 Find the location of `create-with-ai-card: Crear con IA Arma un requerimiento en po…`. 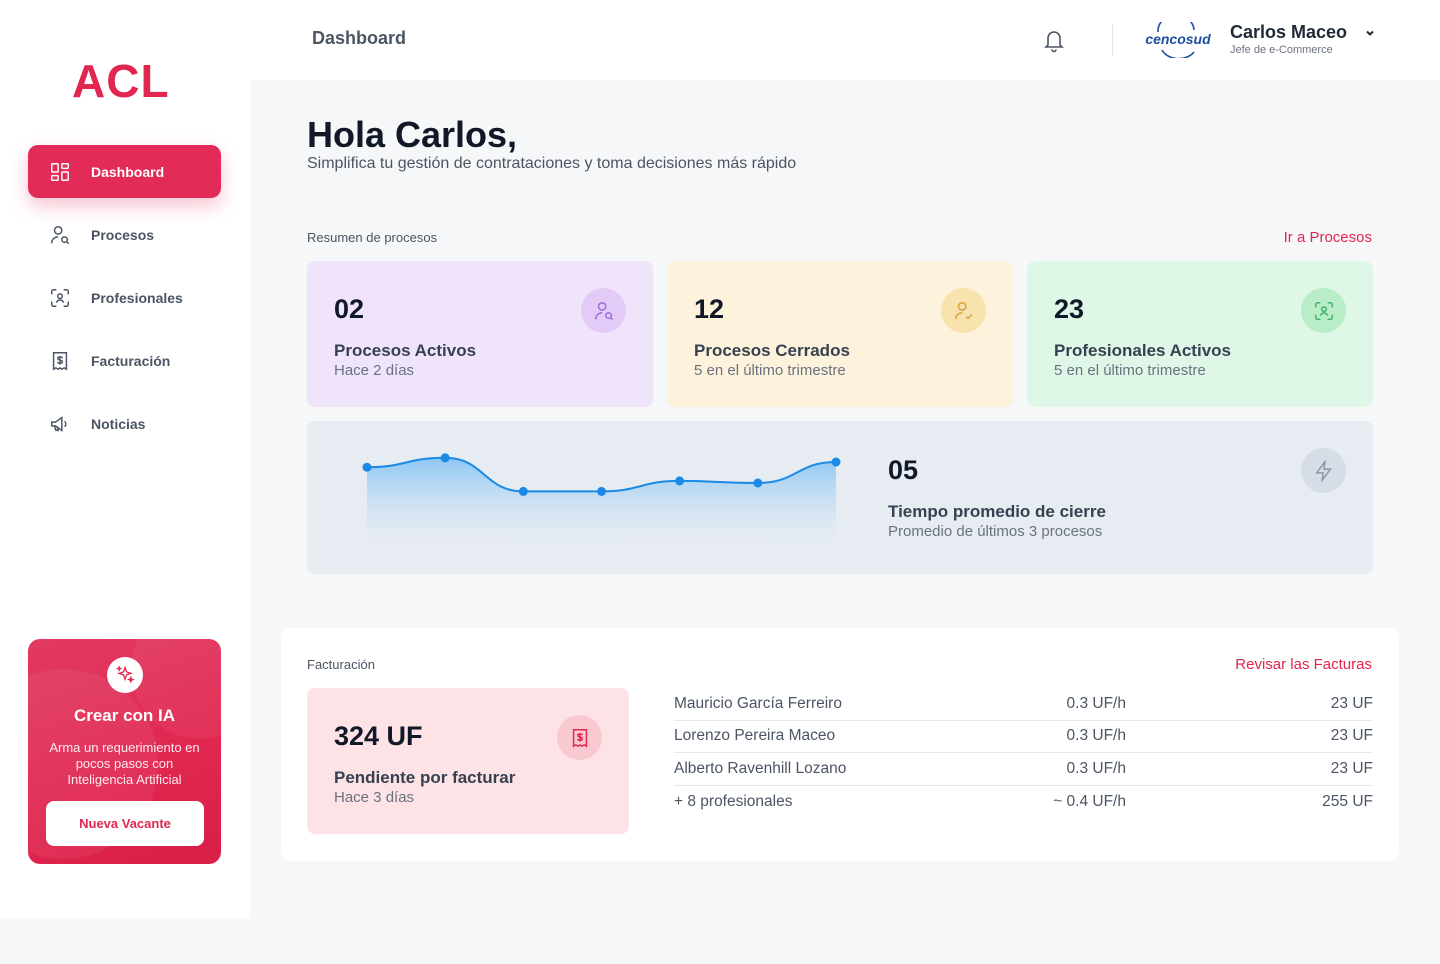

create-with-ai-card: Crear con IA Arma un requerimiento en po… is located at coordinates (124, 751).